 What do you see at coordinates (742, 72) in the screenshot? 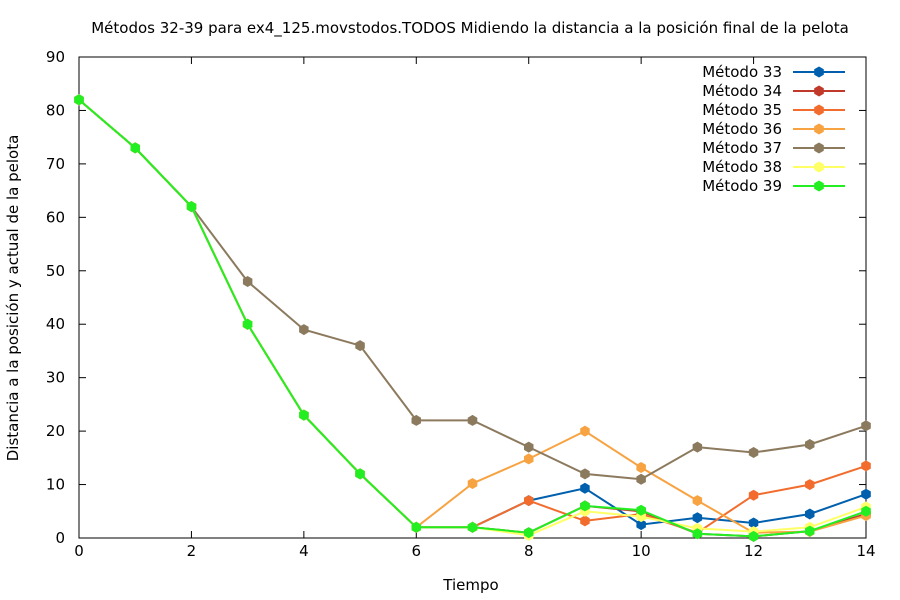
I see `legend-label: Método 33` at bounding box center [742, 72].